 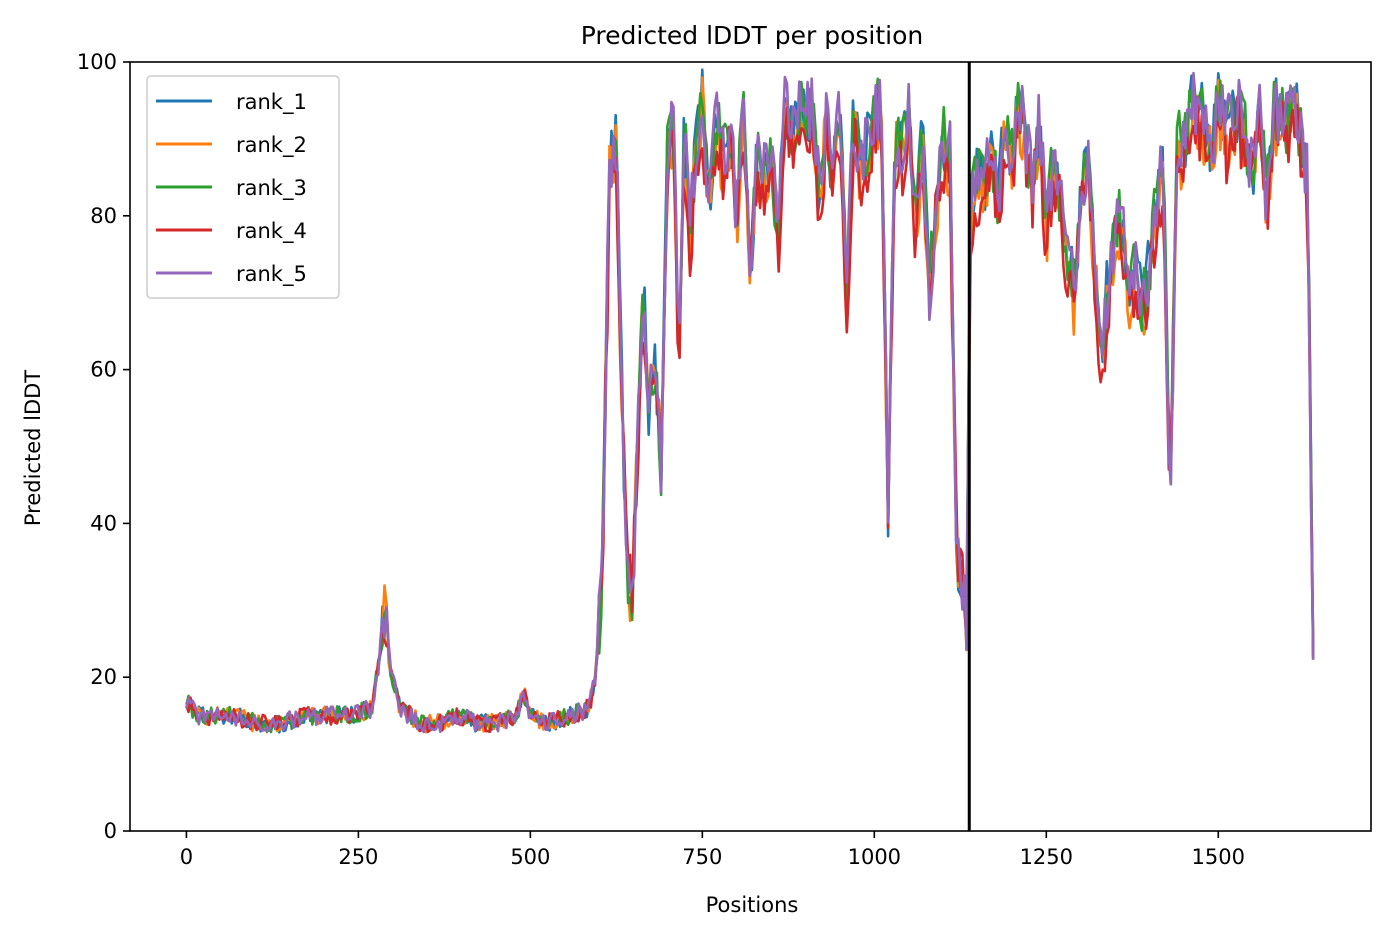 What do you see at coordinates (186, 857) in the screenshot?
I see `x-tick-label: 0` at bounding box center [186, 857].